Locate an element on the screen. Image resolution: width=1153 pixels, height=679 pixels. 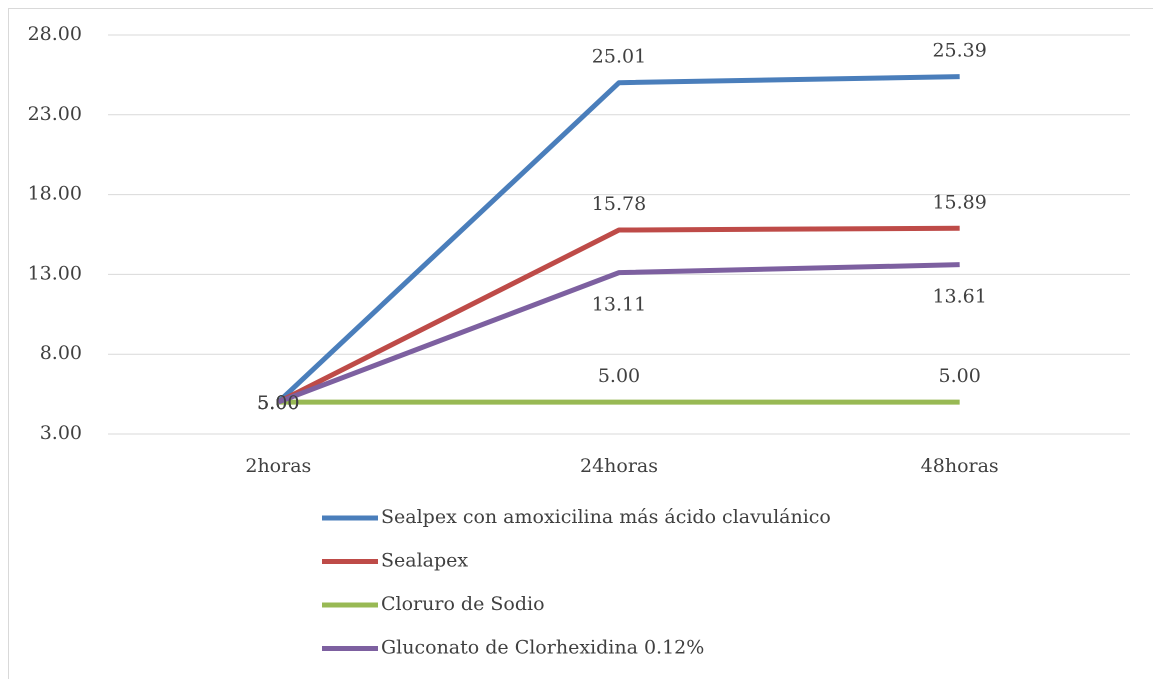
series-line is located at coordinates (618, 333).